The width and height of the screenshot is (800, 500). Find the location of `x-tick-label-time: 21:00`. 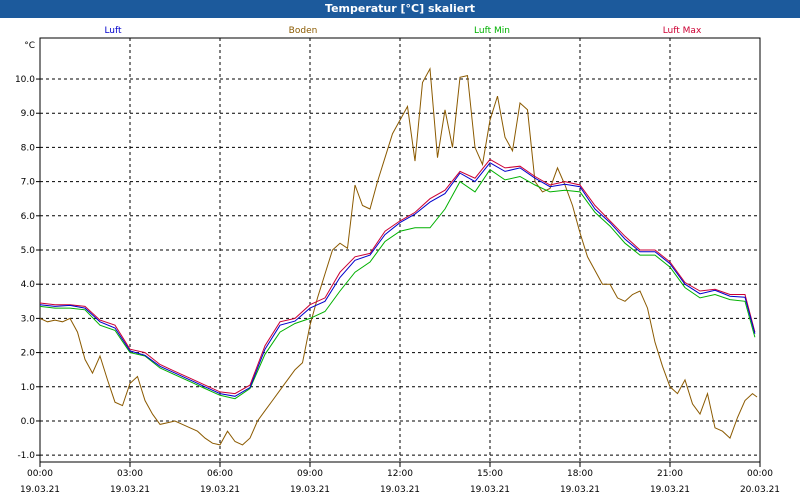

x-tick-label-time: 21:00 is located at coordinates (670, 474).